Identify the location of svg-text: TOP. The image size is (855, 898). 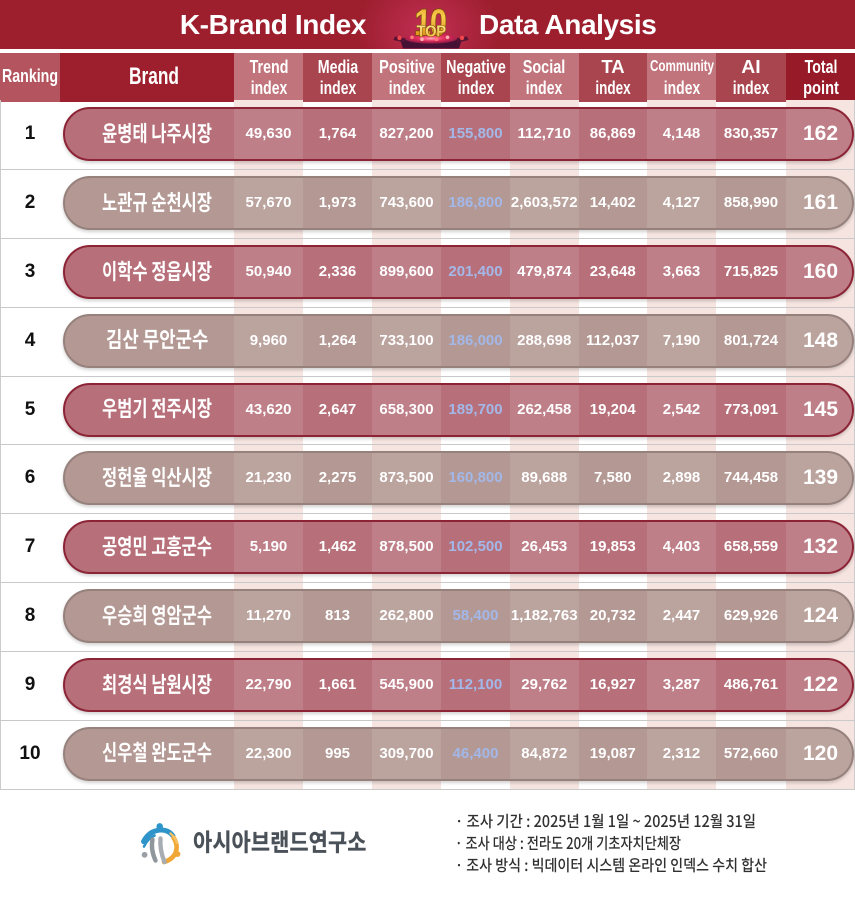
(431, 31).